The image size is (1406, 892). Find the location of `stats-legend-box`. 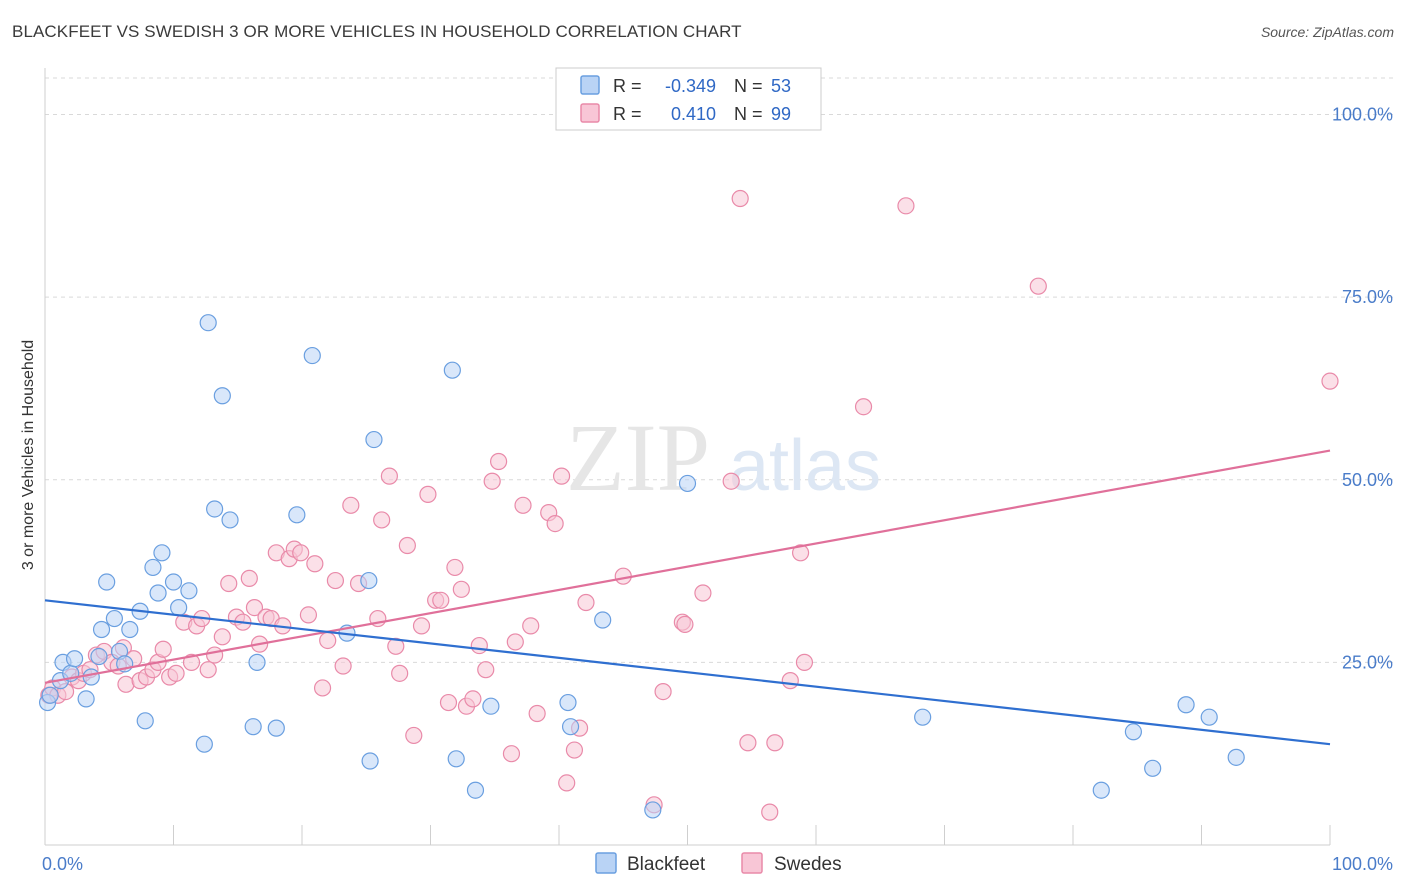

stats-legend-box is located at coordinates (688, 99).